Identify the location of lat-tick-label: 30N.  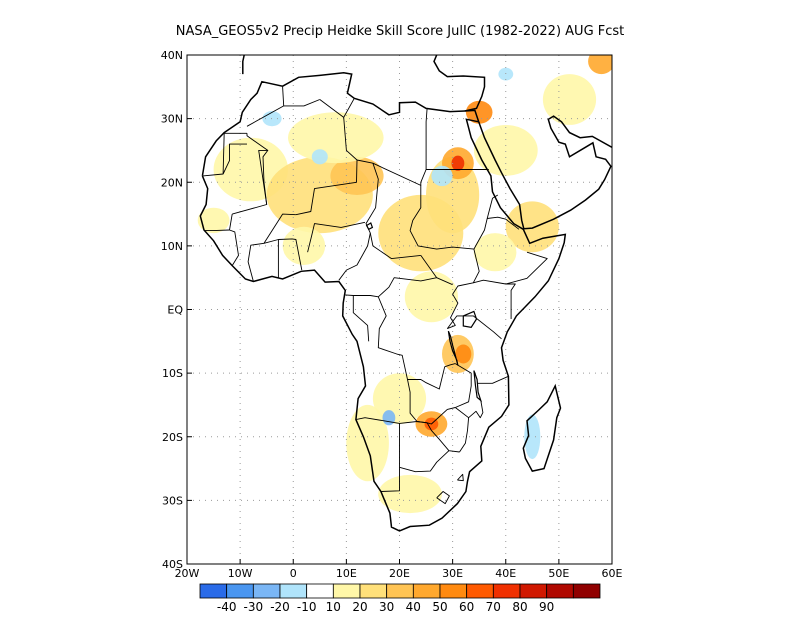
(172, 119).